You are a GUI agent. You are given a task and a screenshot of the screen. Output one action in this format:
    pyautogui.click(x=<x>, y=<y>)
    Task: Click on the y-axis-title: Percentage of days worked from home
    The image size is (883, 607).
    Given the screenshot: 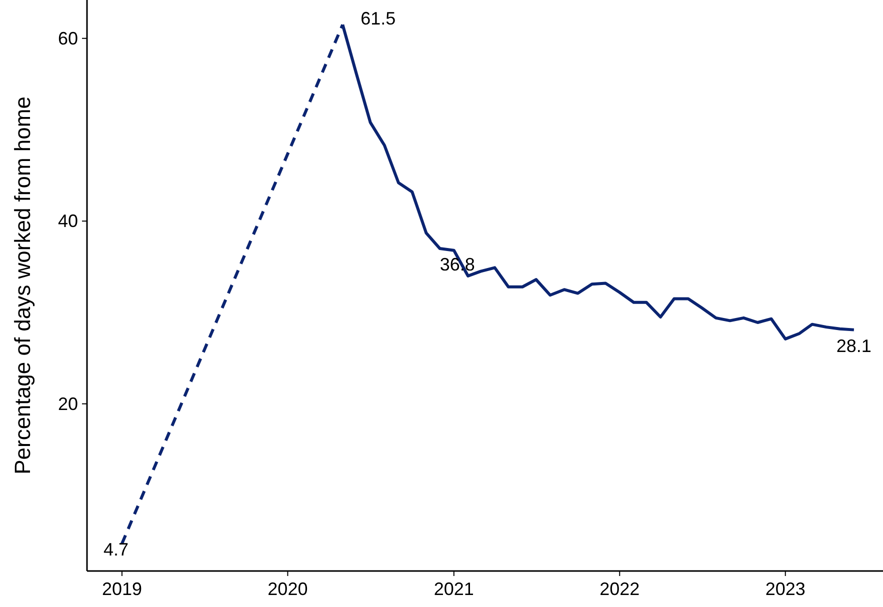 What is the action you would take?
    pyautogui.click(x=22, y=285)
    